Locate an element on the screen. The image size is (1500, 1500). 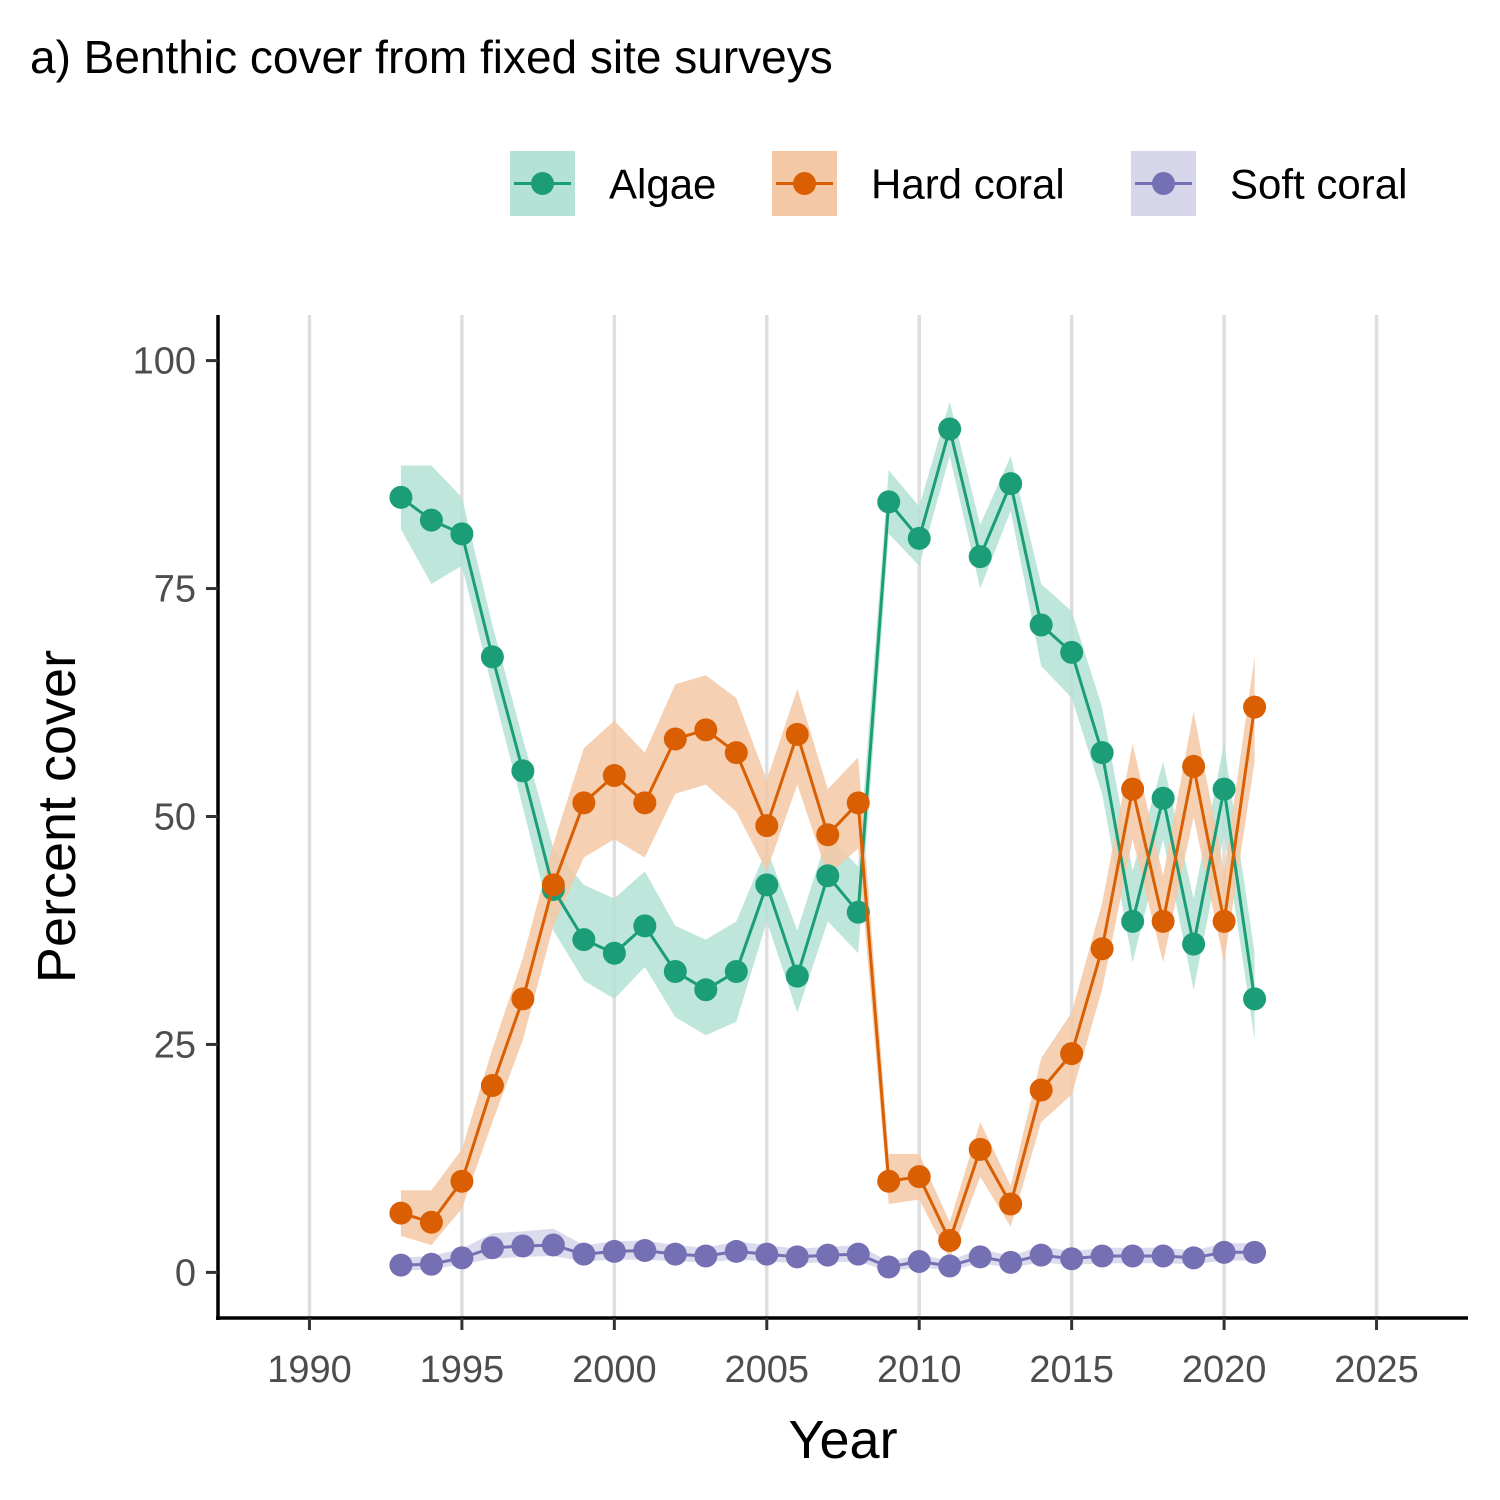
point-algae-2013 is located at coordinates (1011, 484).